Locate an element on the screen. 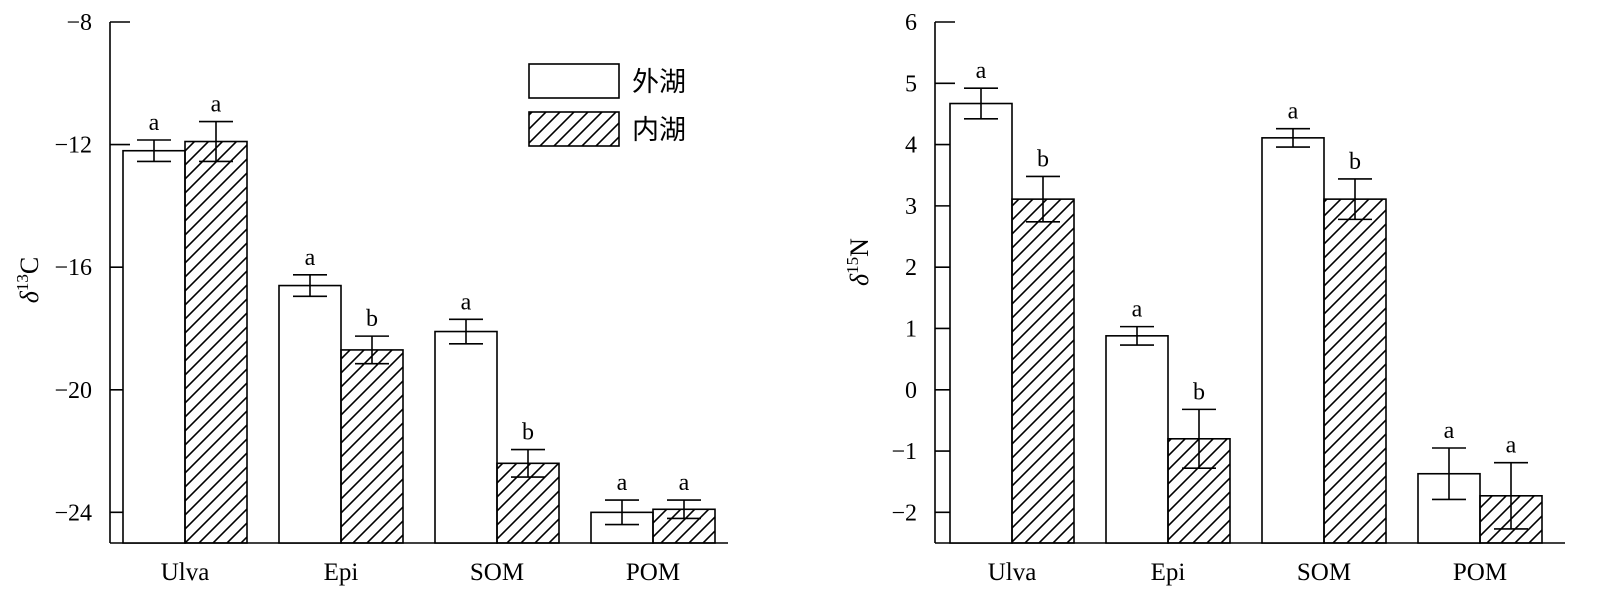  y-tick-label: 5 is located at coordinates (911, 84).